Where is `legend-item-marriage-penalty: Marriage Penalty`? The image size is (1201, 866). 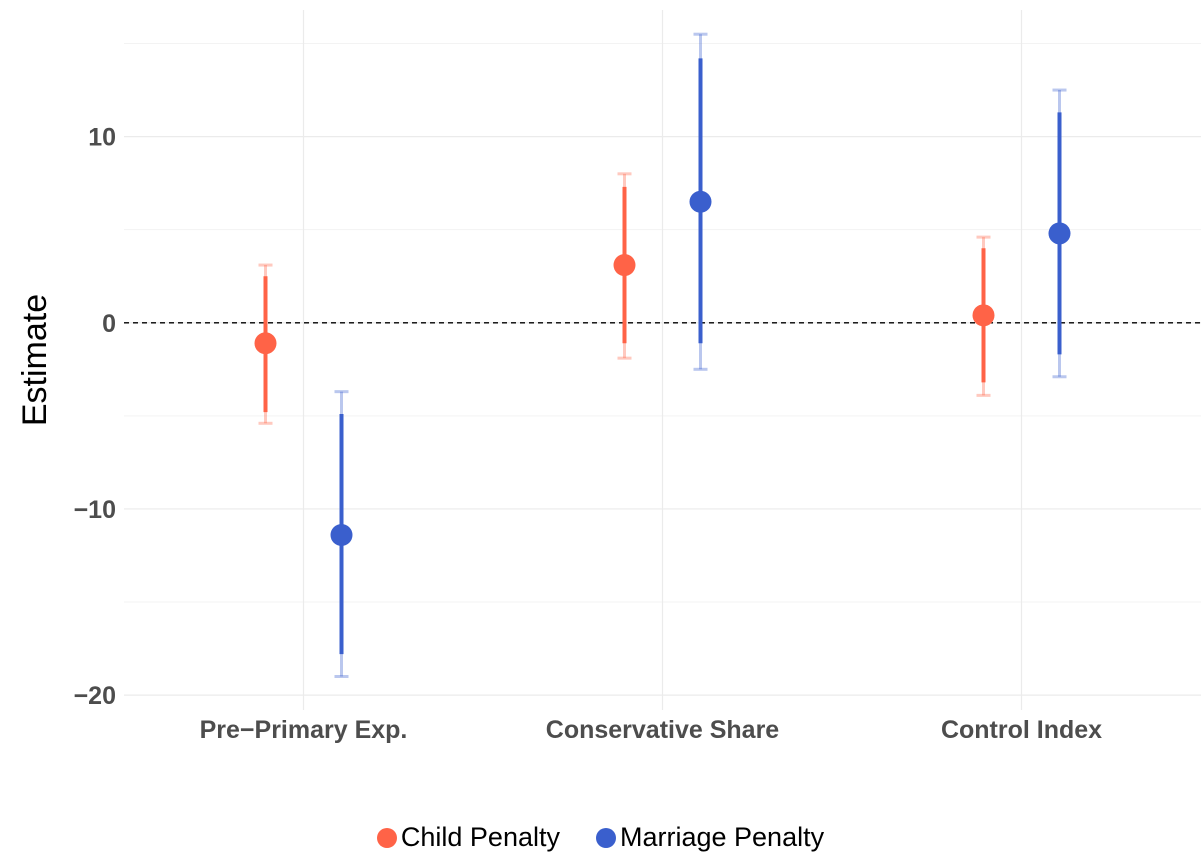
legend-item-marriage-penalty: Marriage Penalty is located at coordinates (710, 837).